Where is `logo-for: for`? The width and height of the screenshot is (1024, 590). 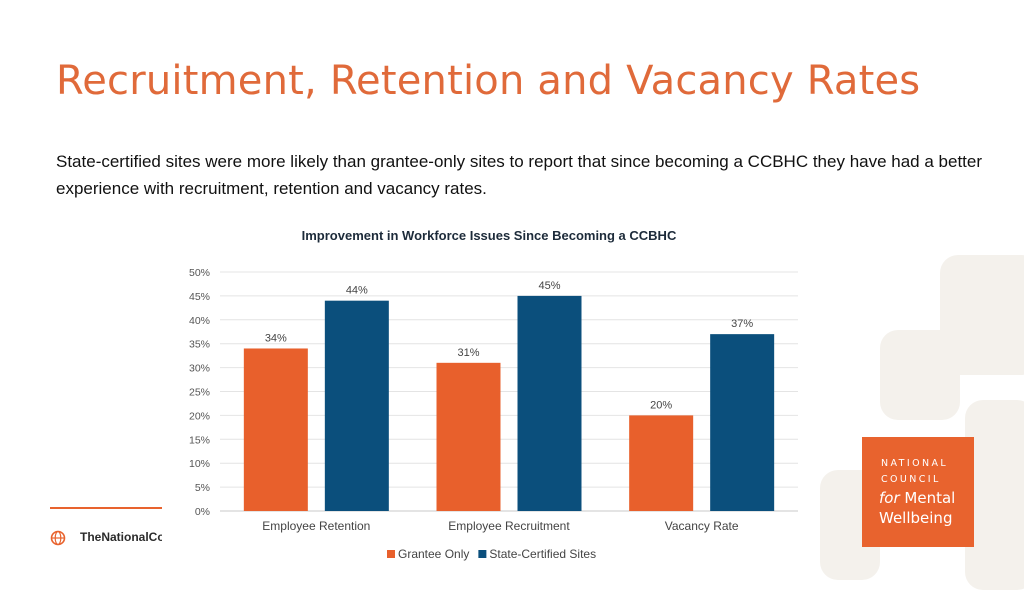 logo-for: for is located at coordinates (889, 498).